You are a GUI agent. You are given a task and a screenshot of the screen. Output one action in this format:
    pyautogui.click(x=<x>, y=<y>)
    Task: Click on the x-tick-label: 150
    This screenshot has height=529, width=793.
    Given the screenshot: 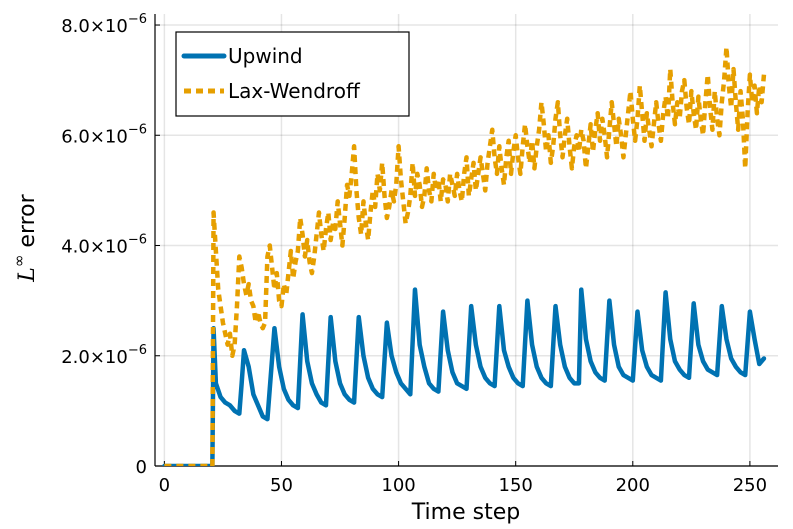 What is the action you would take?
    pyautogui.click(x=516, y=485)
    